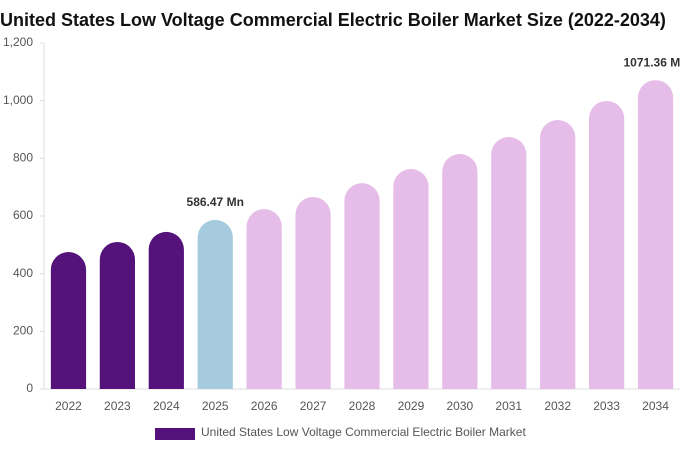 This screenshot has width=680, height=450. Describe the element at coordinates (652, 62) in the screenshot. I see `value-label: 1071.36 Mn` at that location.